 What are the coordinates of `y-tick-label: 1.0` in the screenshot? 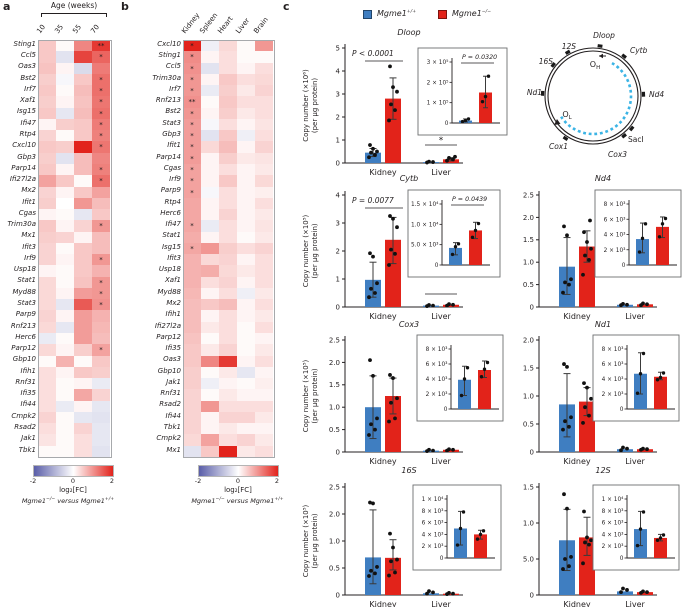 It's located at (334, 541).